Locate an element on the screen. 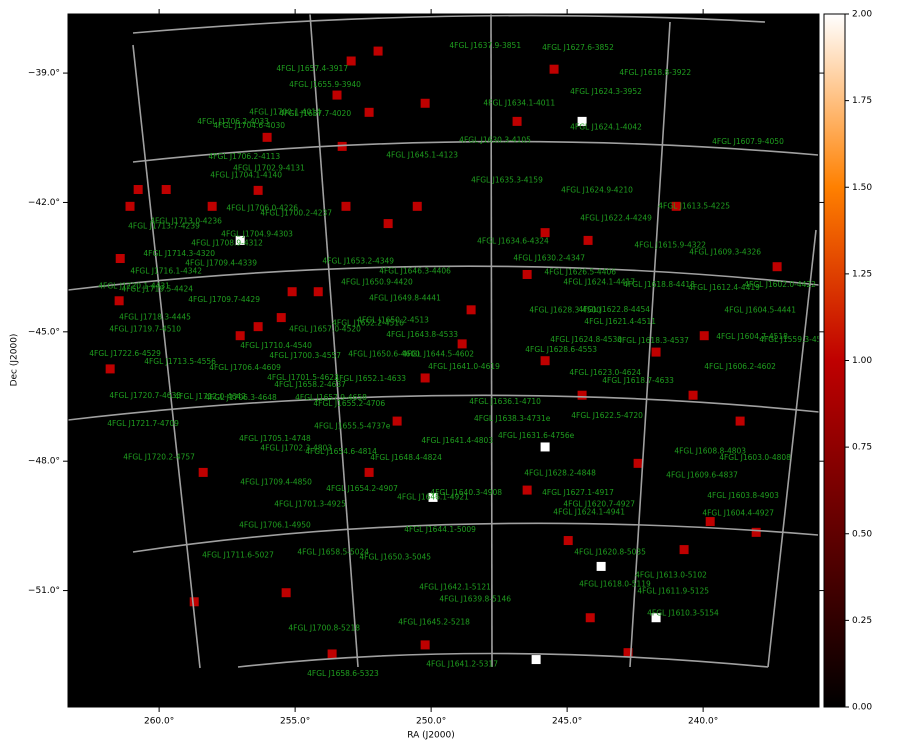 This screenshot has width=901, height=750. source-label: 4FGL J1649.8-4441 is located at coordinates (405, 298).